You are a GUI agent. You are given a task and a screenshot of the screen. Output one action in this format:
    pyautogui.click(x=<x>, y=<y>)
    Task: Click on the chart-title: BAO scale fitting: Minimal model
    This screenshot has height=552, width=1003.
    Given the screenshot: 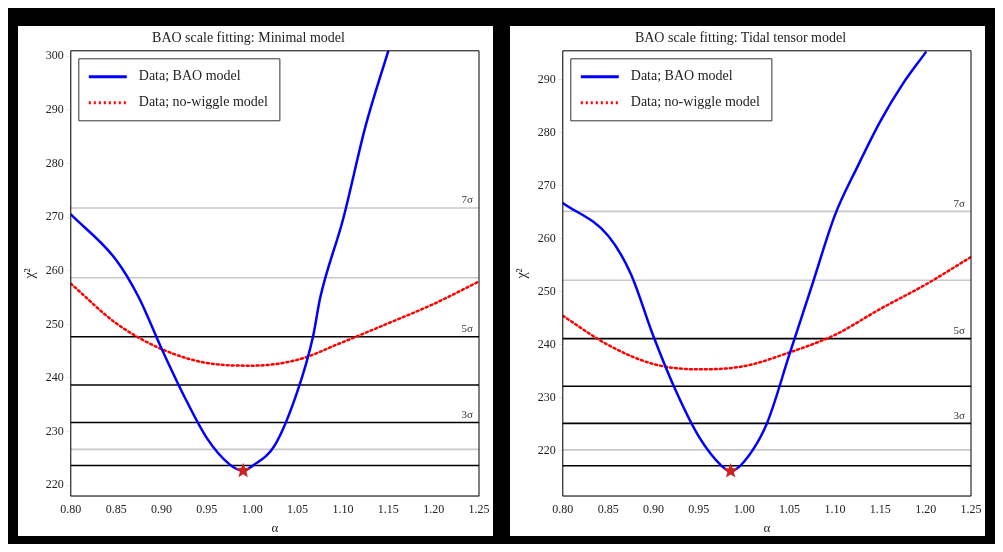 What is the action you would take?
    pyautogui.click(x=249, y=38)
    